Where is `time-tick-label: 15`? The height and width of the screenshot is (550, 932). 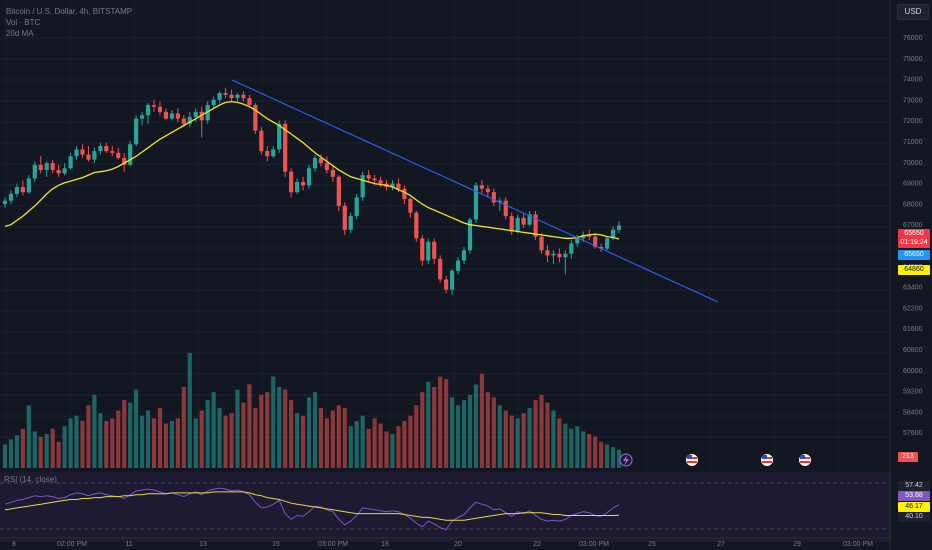 time-tick-label: 15 is located at coordinates (276, 544).